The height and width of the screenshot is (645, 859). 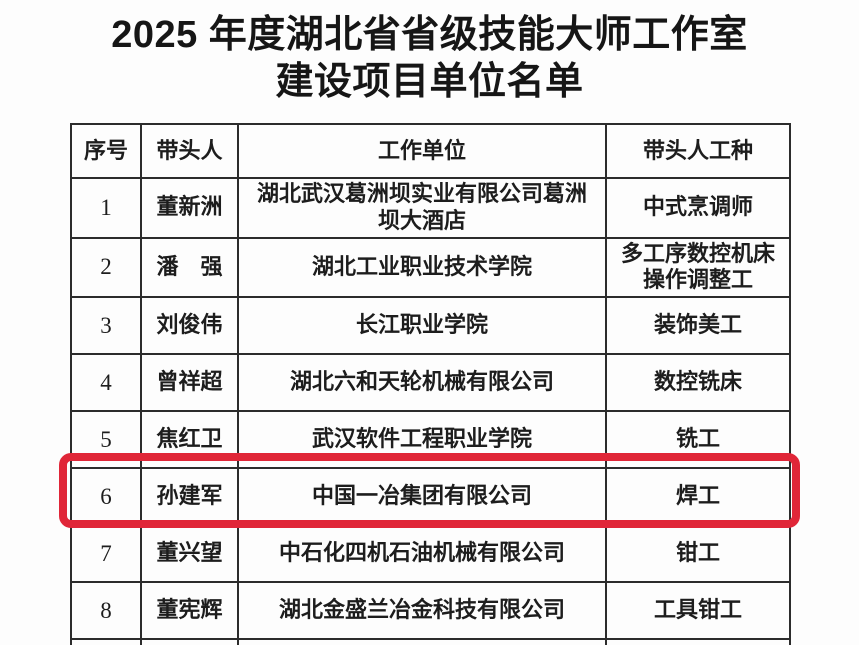 I want to click on trade-cell: 焊工, so click(x=698, y=497).